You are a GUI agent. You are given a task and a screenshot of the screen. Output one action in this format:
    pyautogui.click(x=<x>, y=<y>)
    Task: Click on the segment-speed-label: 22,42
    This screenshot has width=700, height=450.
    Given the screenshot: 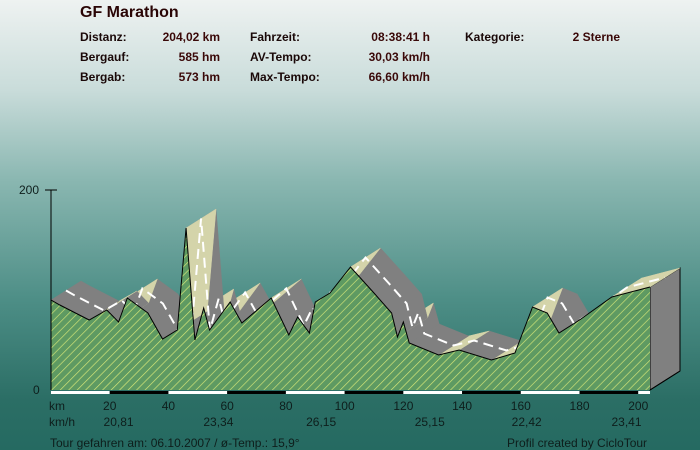 What is the action you would take?
    pyautogui.click(x=526, y=422)
    